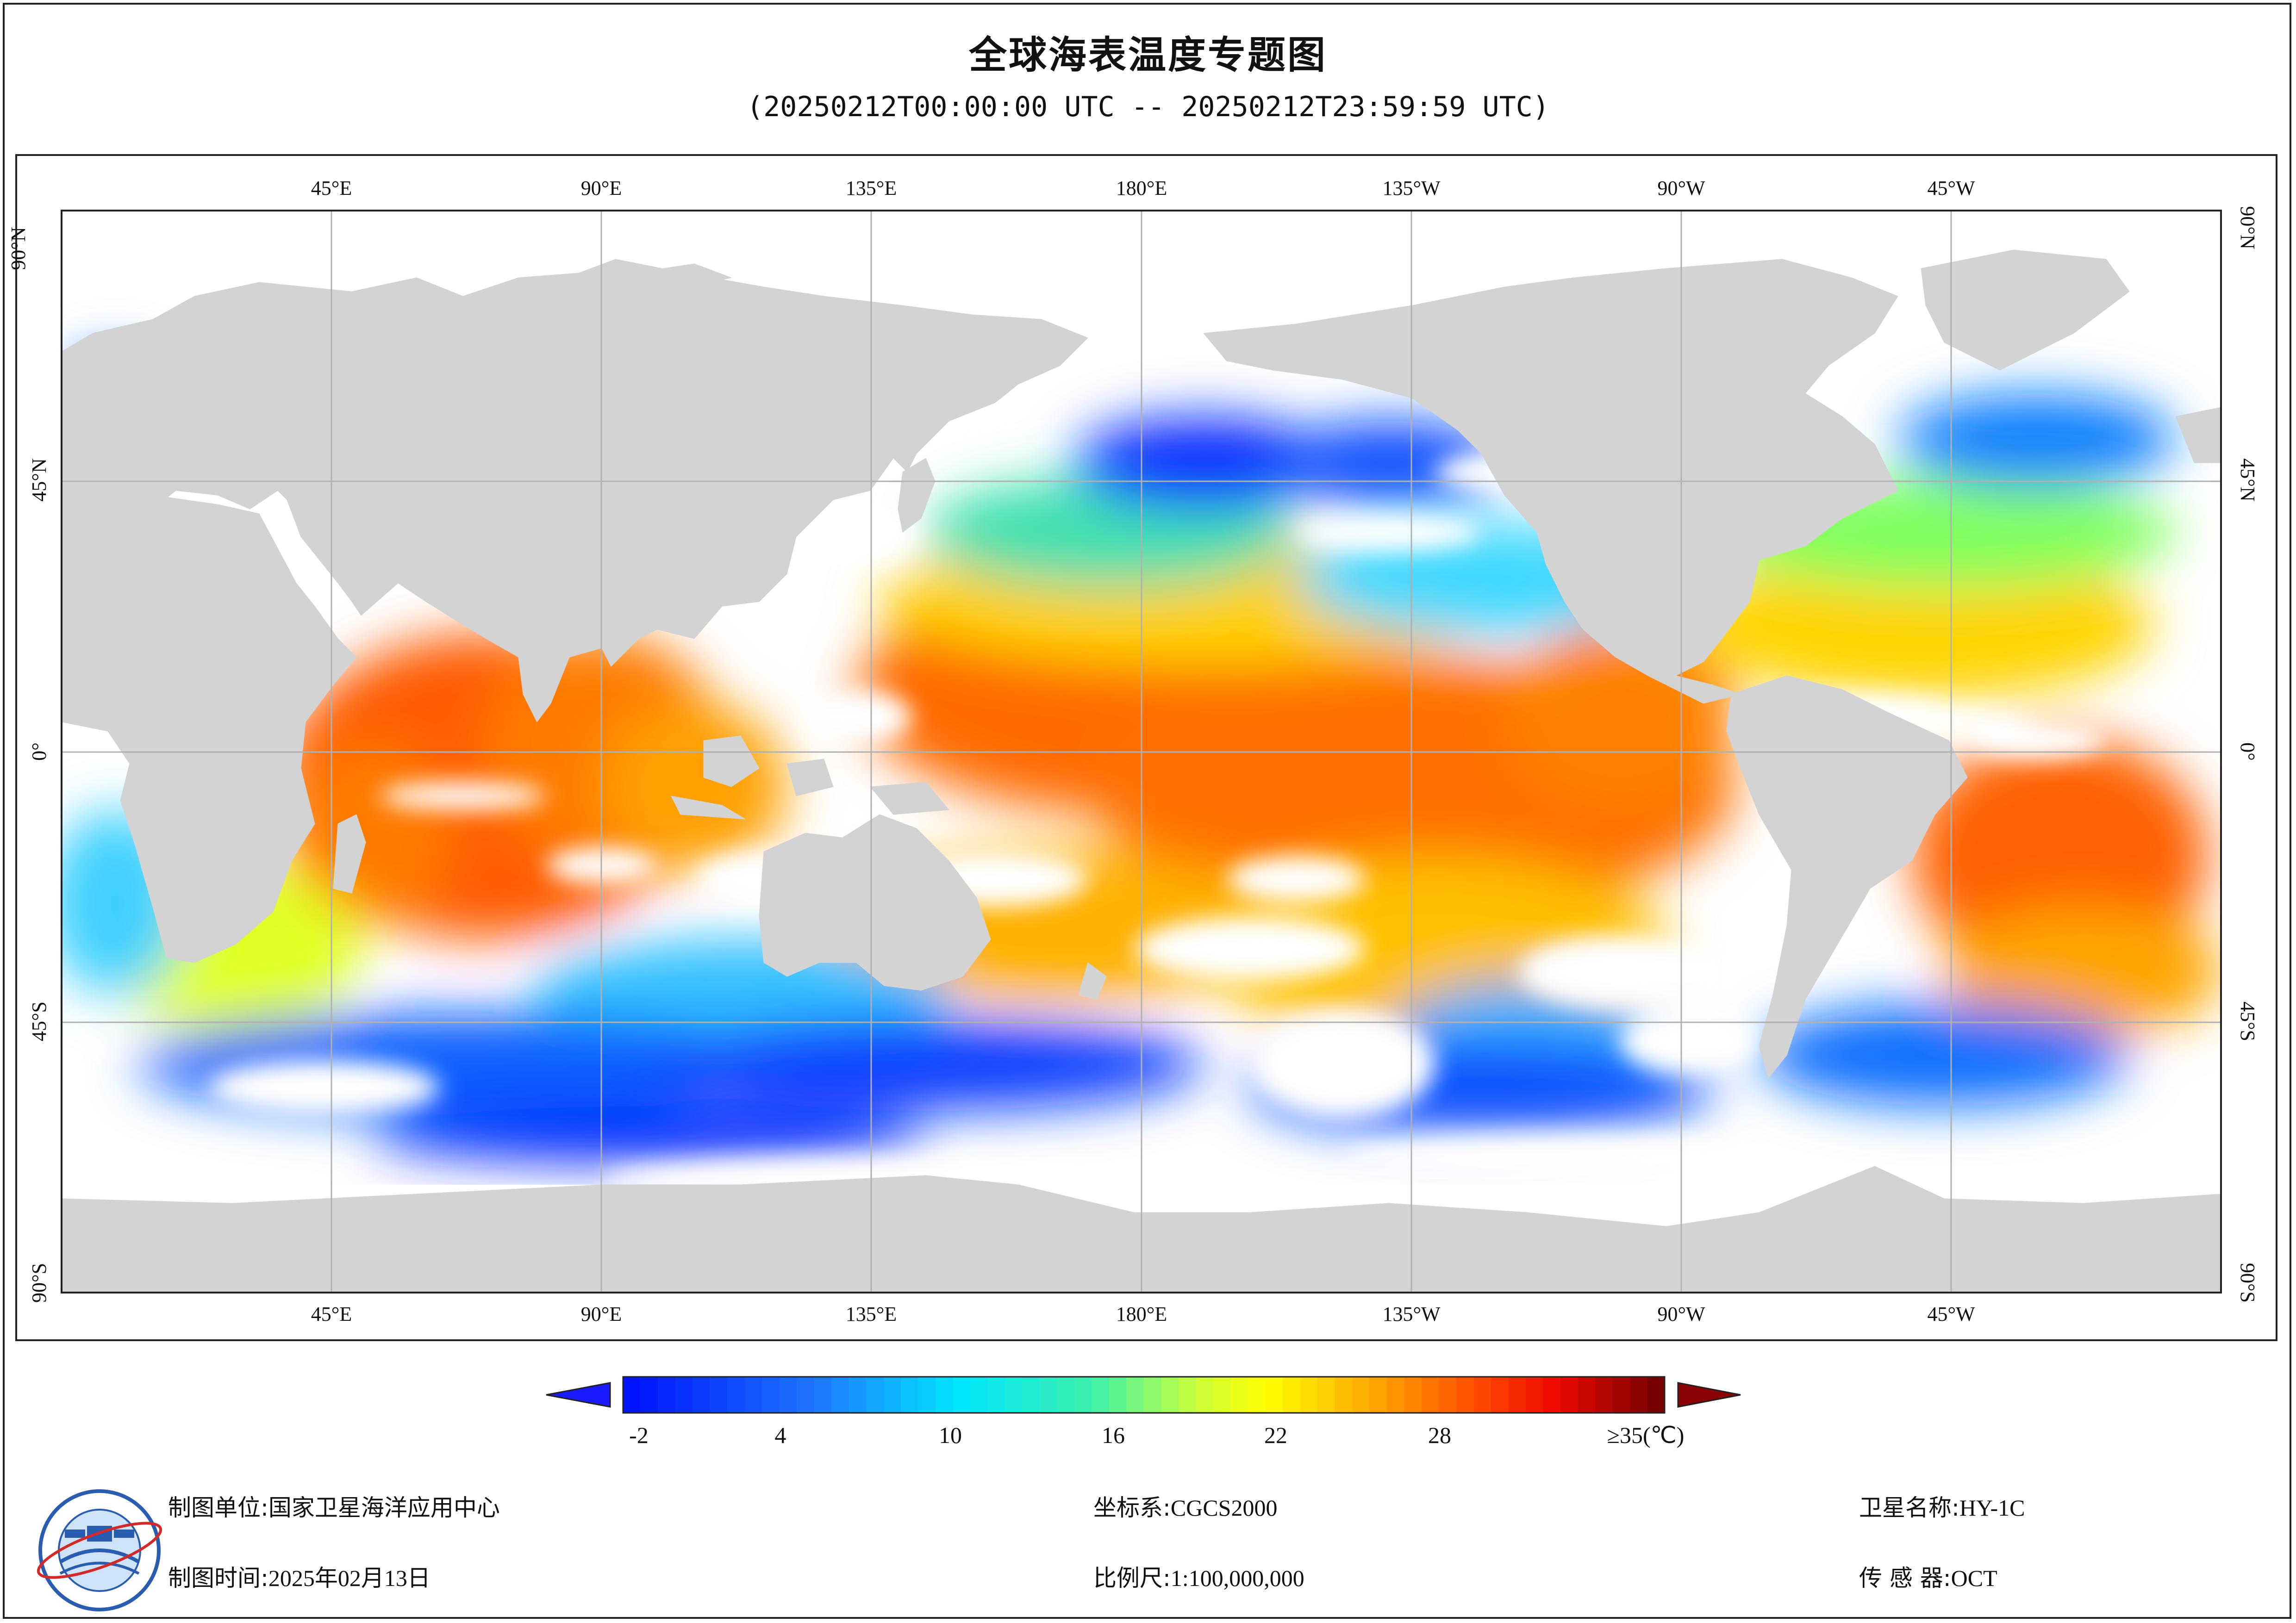  What do you see at coordinates (810, 777) in the screenshot?
I see `land-maritime-se-asia` at bounding box center [810, 777].